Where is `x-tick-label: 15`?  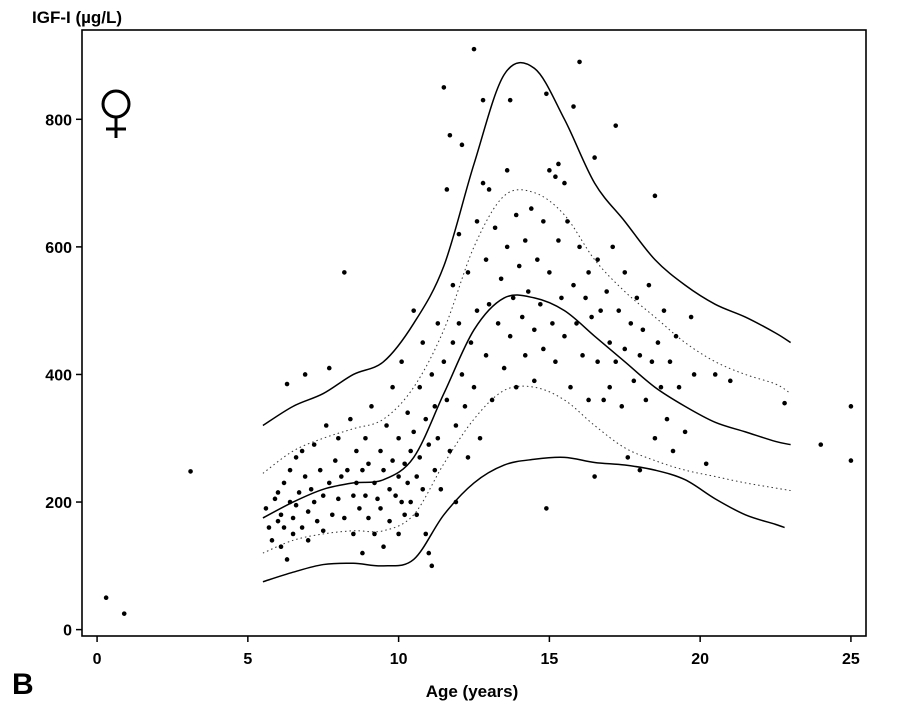
x-tick-label: 15 is located at coordinates (549, 659).